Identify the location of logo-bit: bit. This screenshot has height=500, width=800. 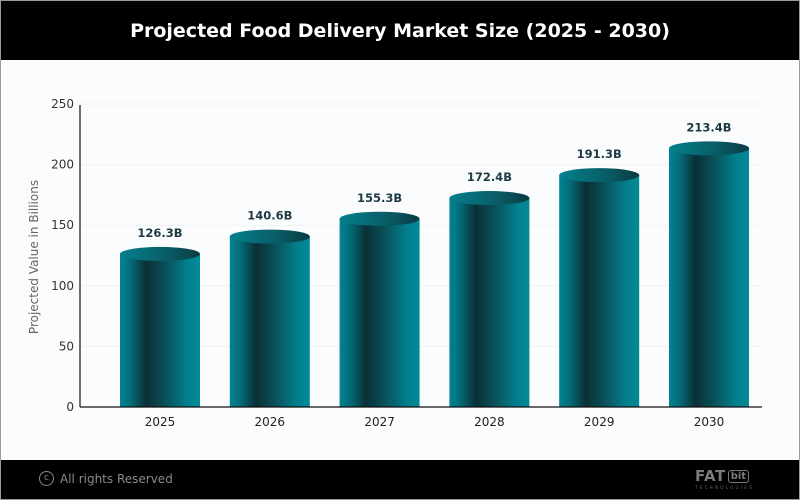
(738, 476).